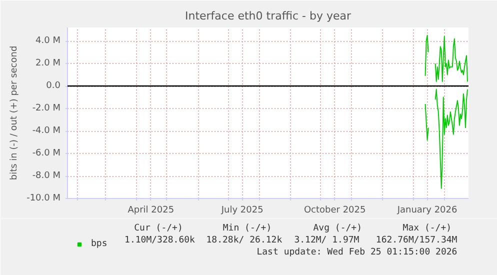 The image size is (497, 275). I want to click on x-tick-label: July 2025, so click(242, 211).